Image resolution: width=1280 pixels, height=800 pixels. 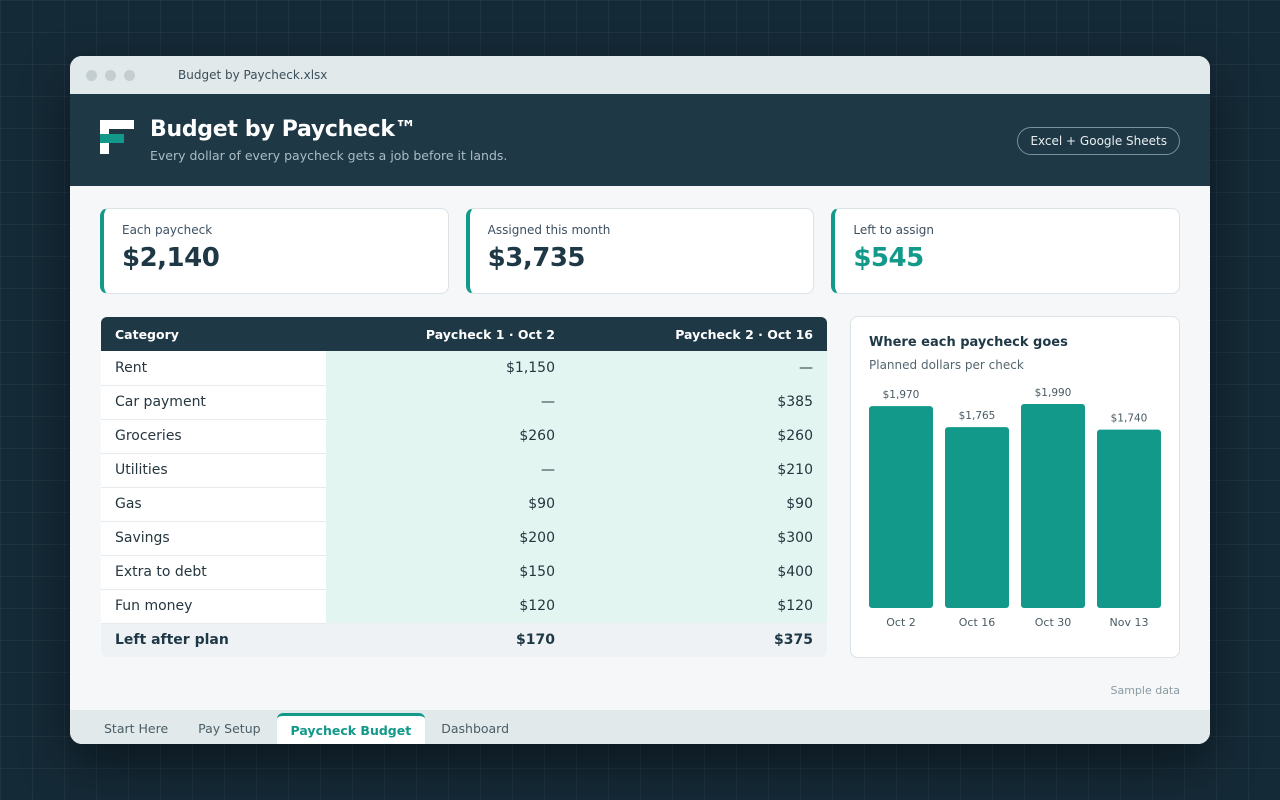 What do you see at coordinates (229, 728) in the screenshot?
I see `tab-pay-setup: Pay Setup` at bounding box center [229, 728].